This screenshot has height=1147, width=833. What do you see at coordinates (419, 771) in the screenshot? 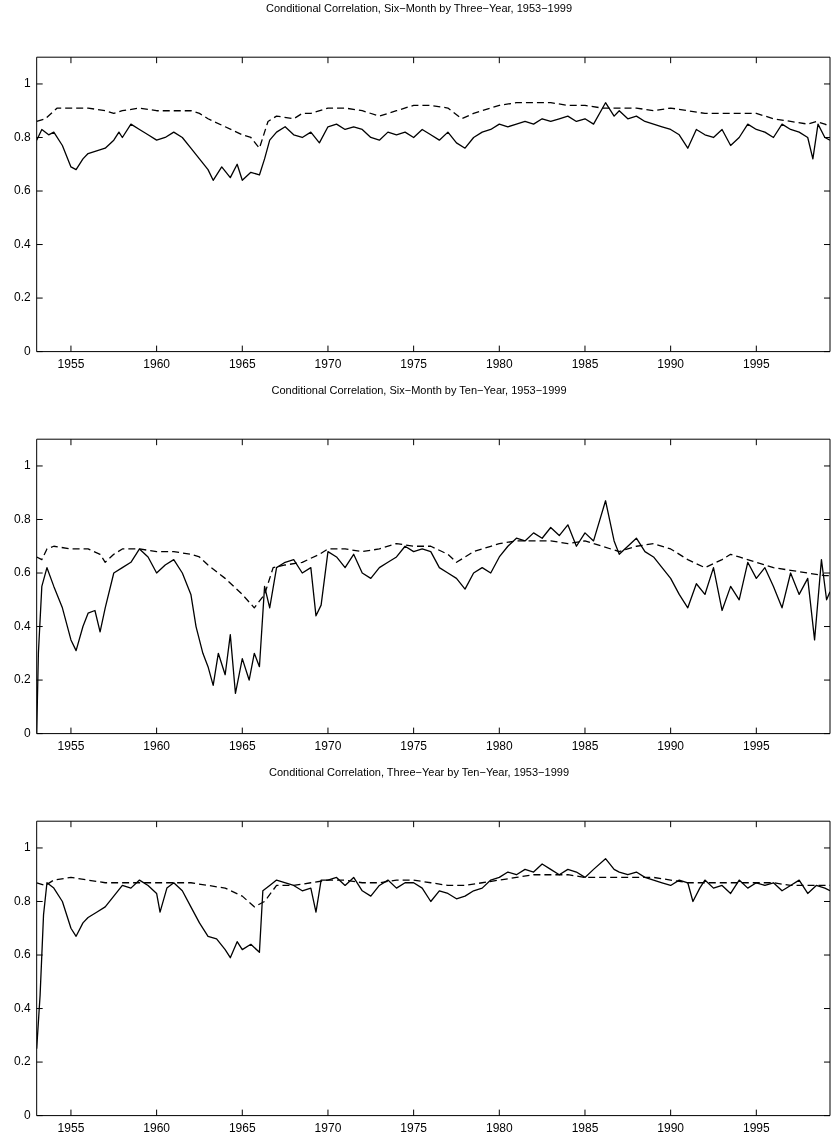
I see `chart-title: Conditional Correlation, Three−Year by Ten−Year, 1953−1999` at bounding box center [419, 771].